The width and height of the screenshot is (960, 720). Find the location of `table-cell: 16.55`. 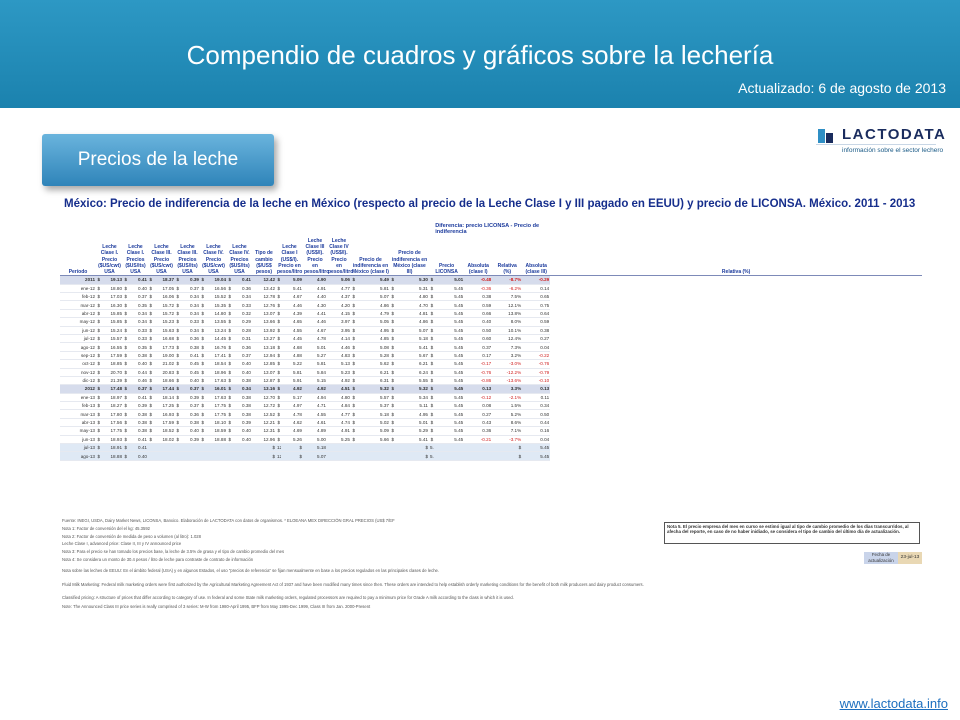

table-cell: 16.55 is located at coordinates (112, 347).